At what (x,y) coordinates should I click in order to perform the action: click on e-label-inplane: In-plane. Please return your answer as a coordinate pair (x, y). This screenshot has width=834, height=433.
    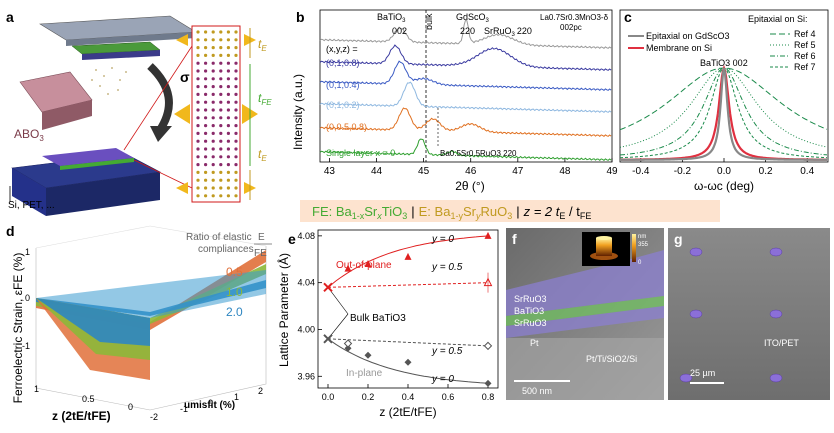
    Looking at the image, I should click on (364, 373).